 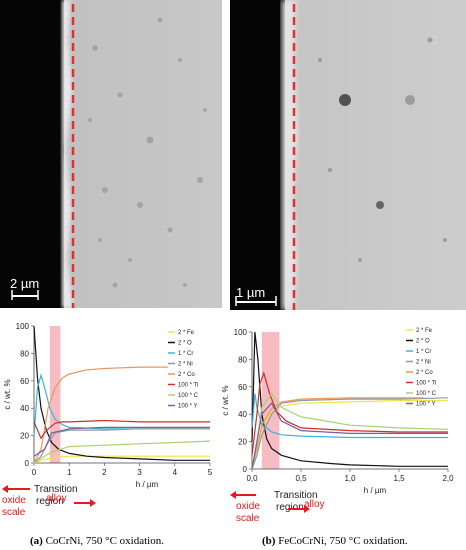 What do you see at coordinates (56, 489) in the screenshot?
I see `transition-label-a: Transition` at bounding box center [56, 489].